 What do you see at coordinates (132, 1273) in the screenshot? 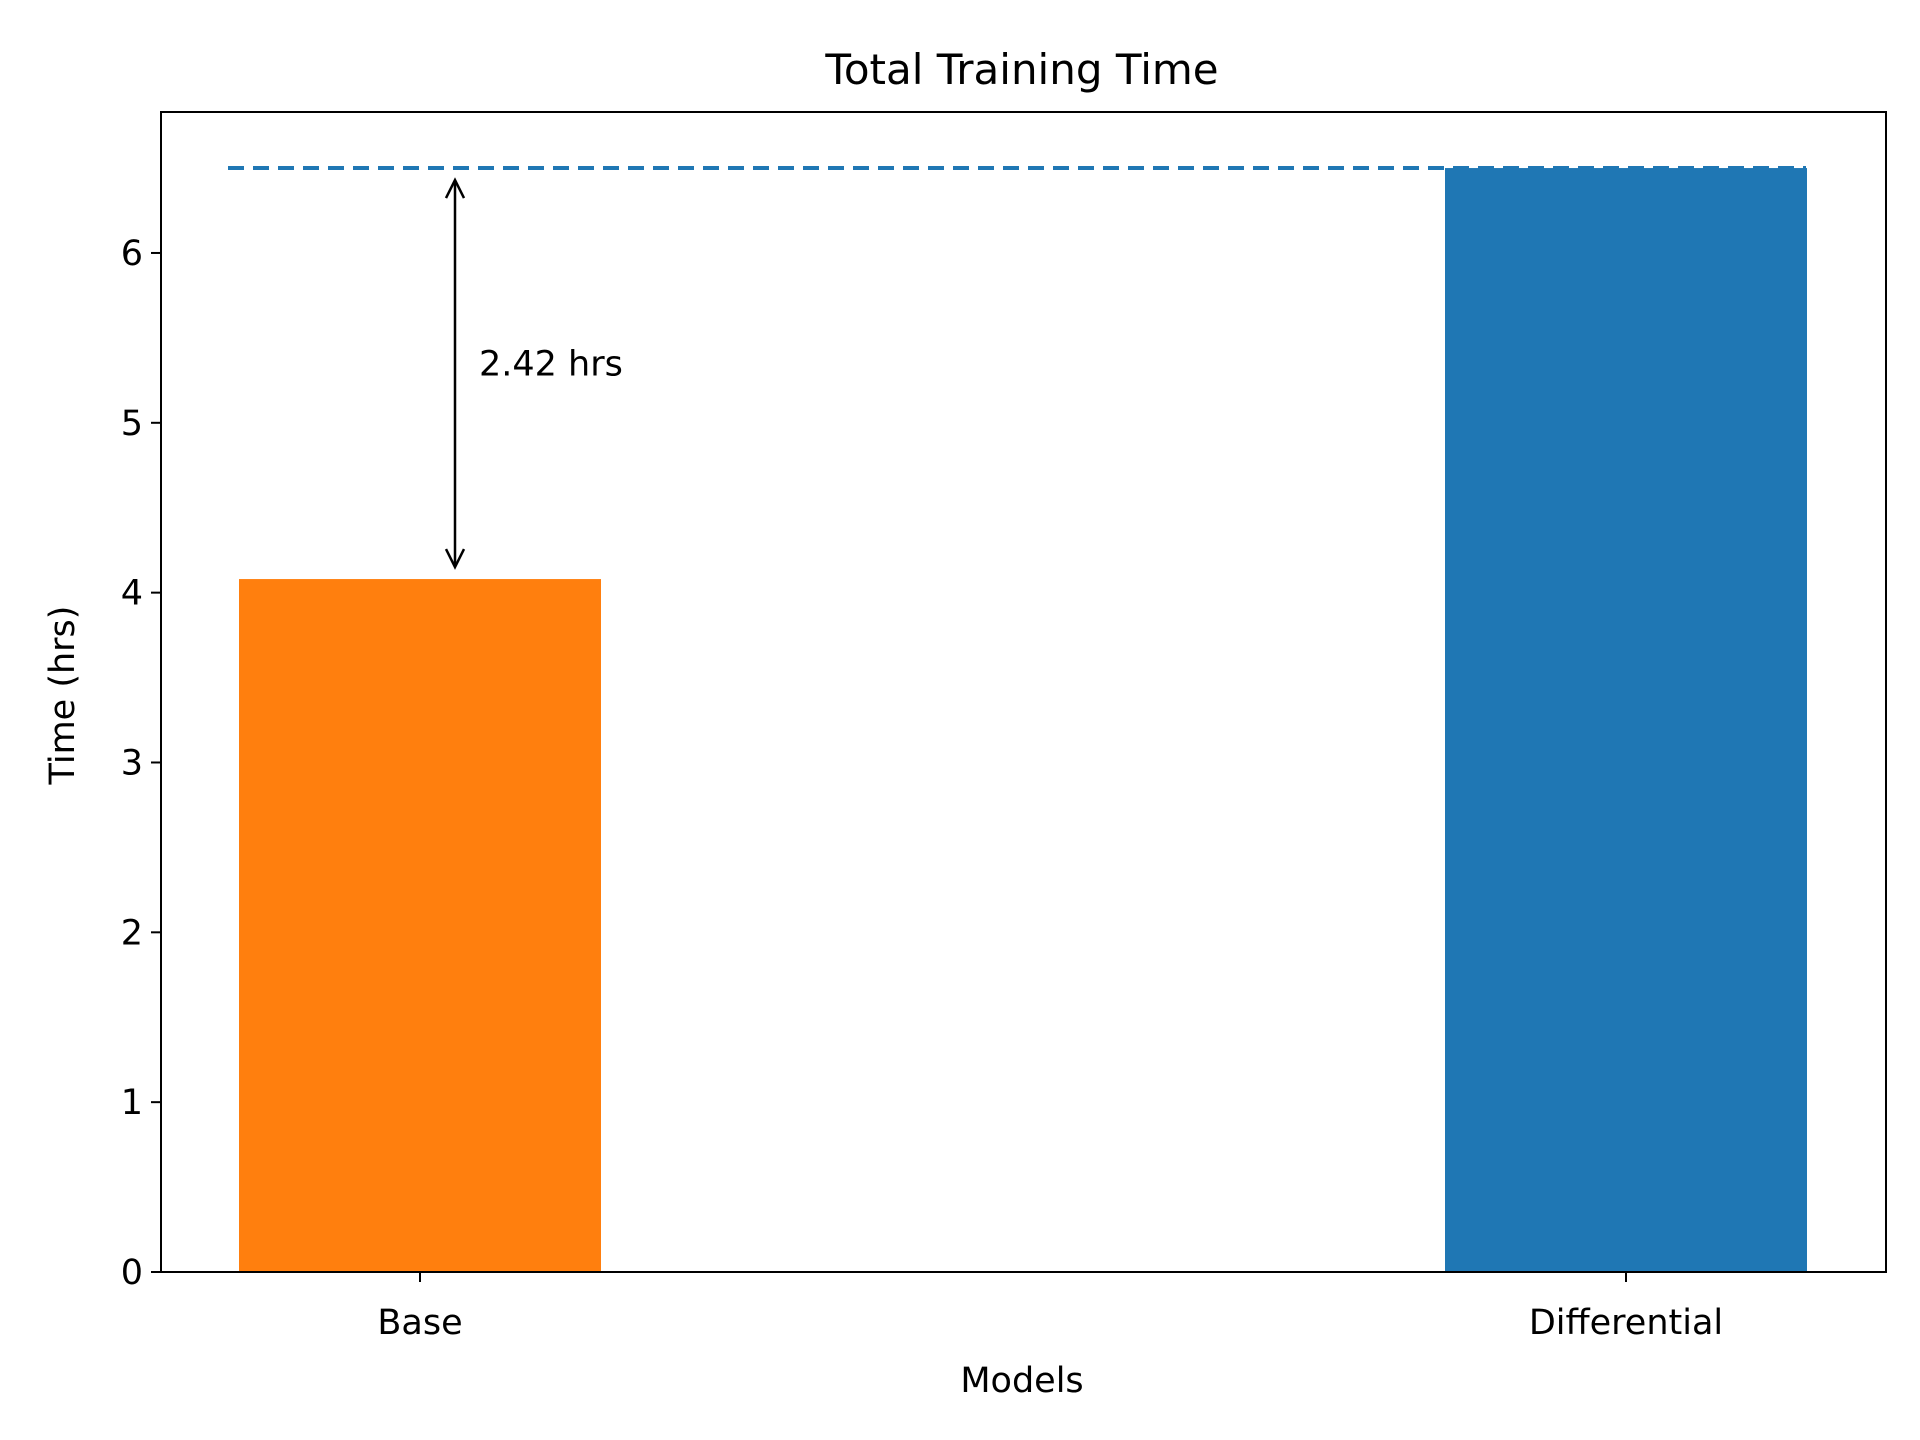
I see `y-tick-label: 0` at bounding box center [132, 1273].